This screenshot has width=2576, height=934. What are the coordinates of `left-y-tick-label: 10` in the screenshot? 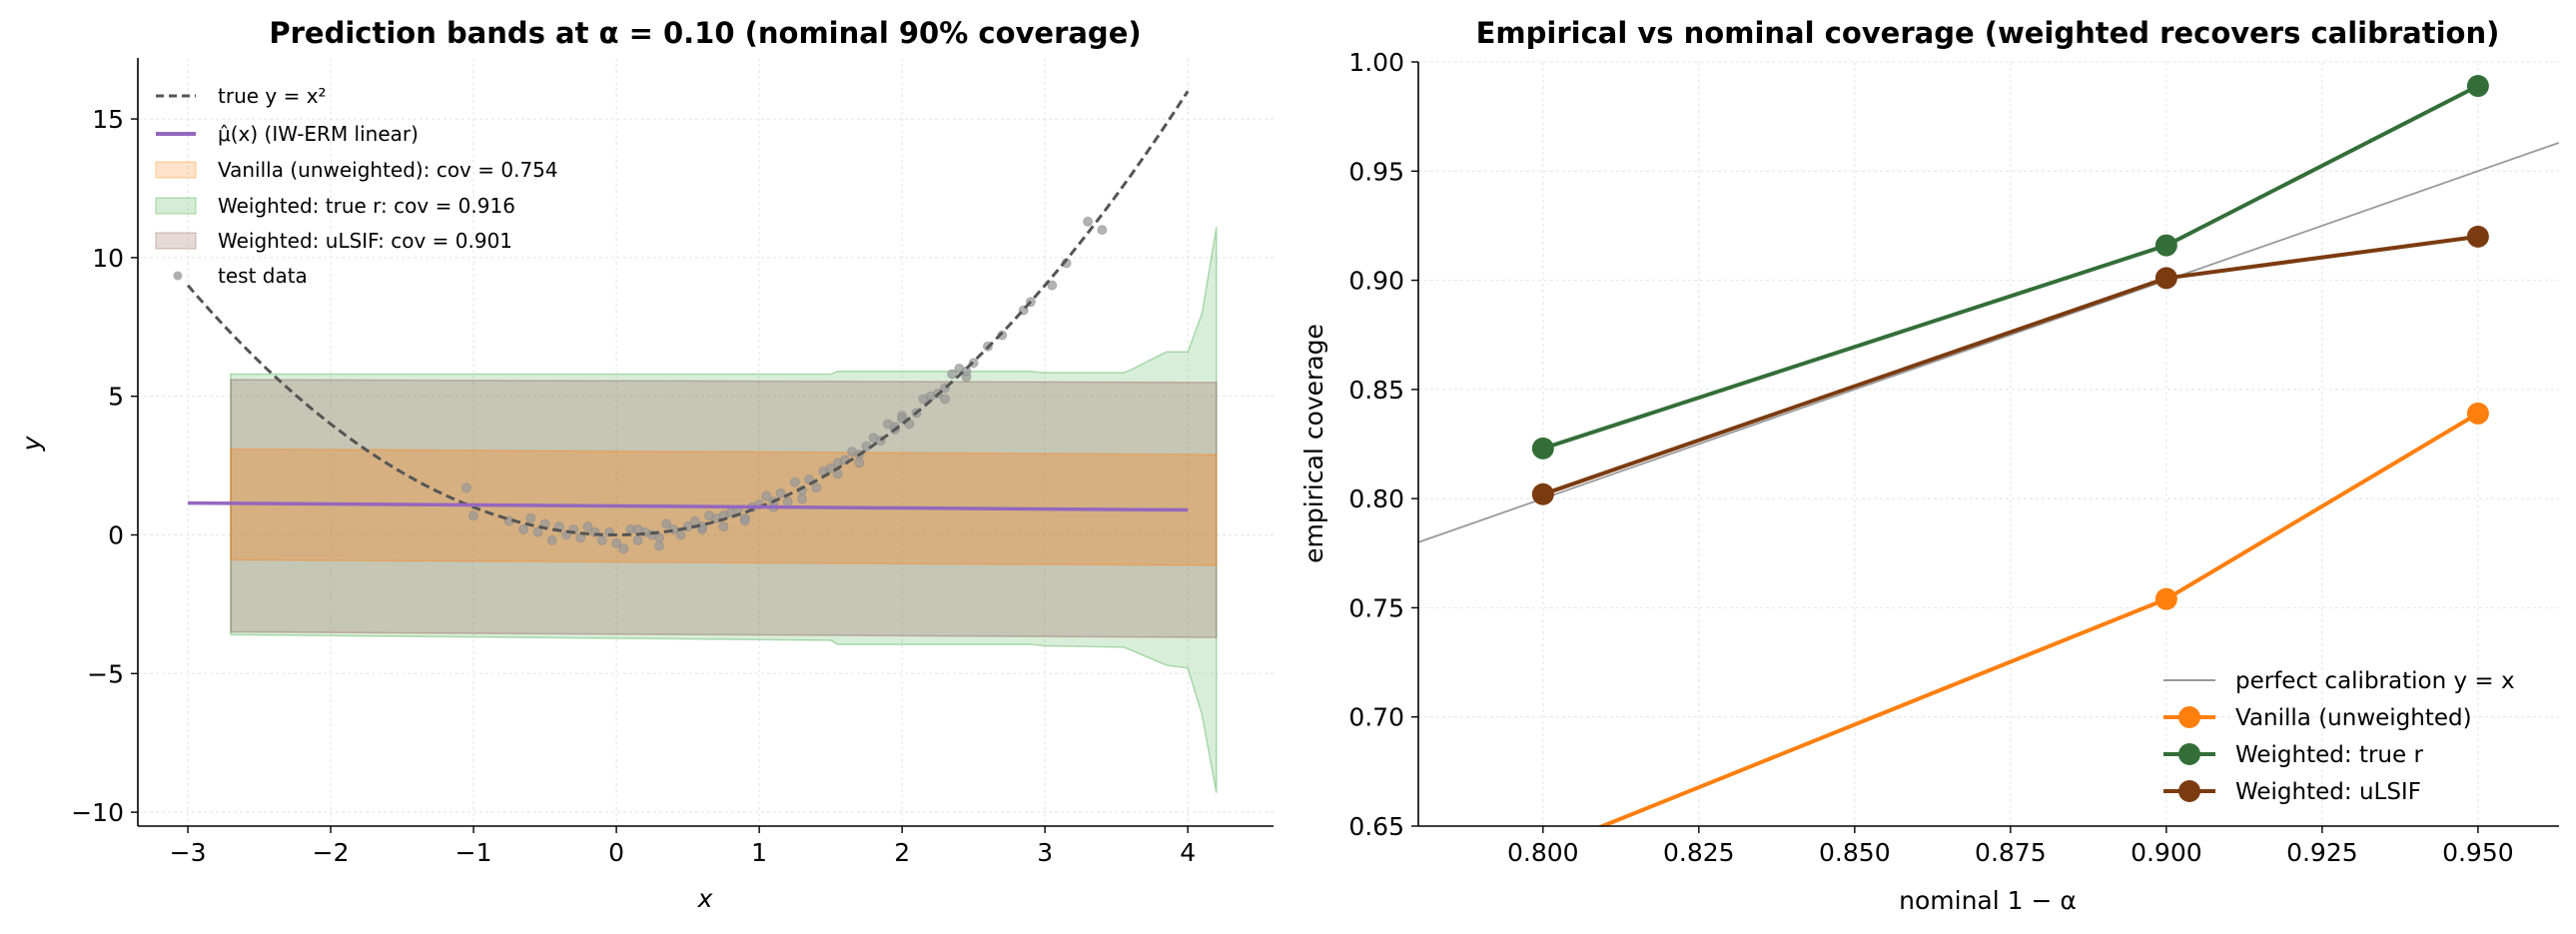 It's located at (108, 258).